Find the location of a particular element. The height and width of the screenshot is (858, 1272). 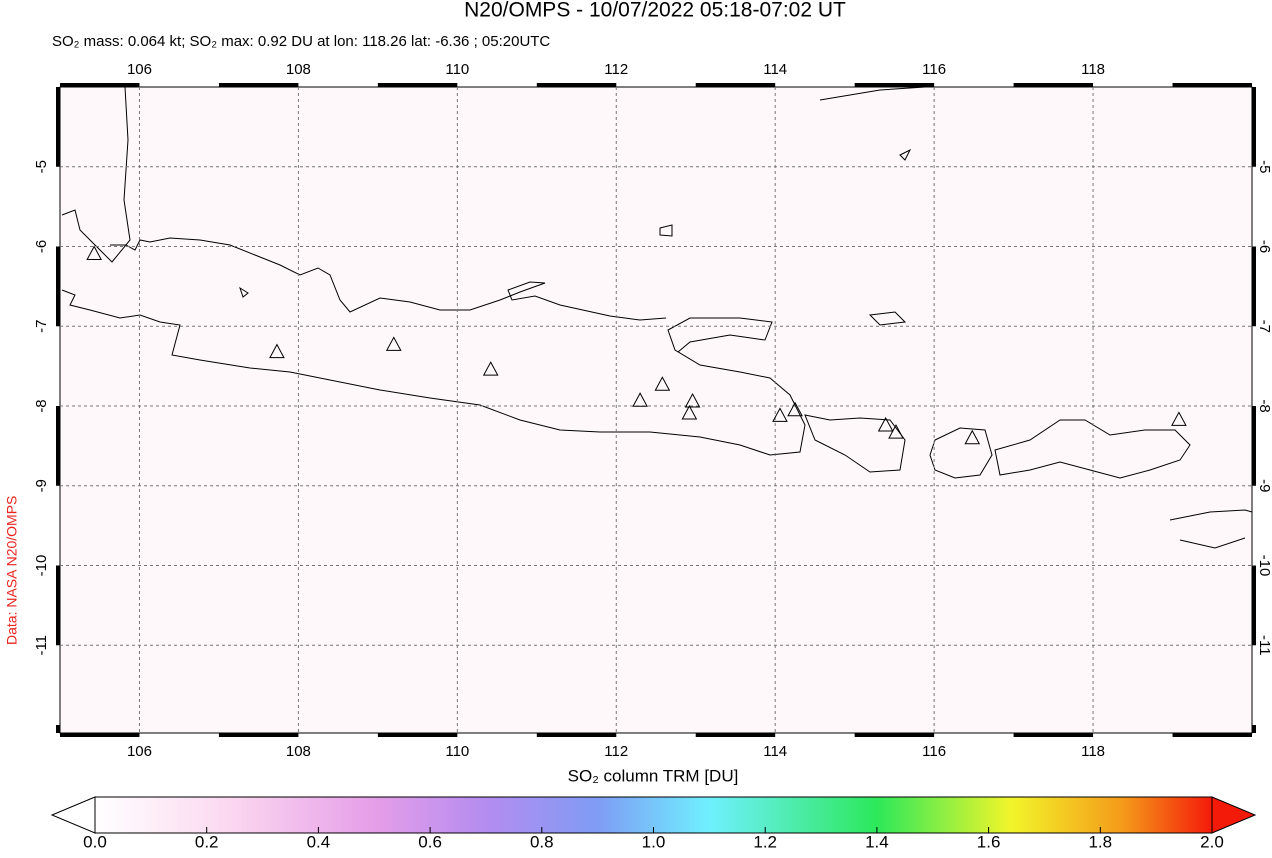

colorbar-tick-label: 0.2 is located at coordinates (207, 841).